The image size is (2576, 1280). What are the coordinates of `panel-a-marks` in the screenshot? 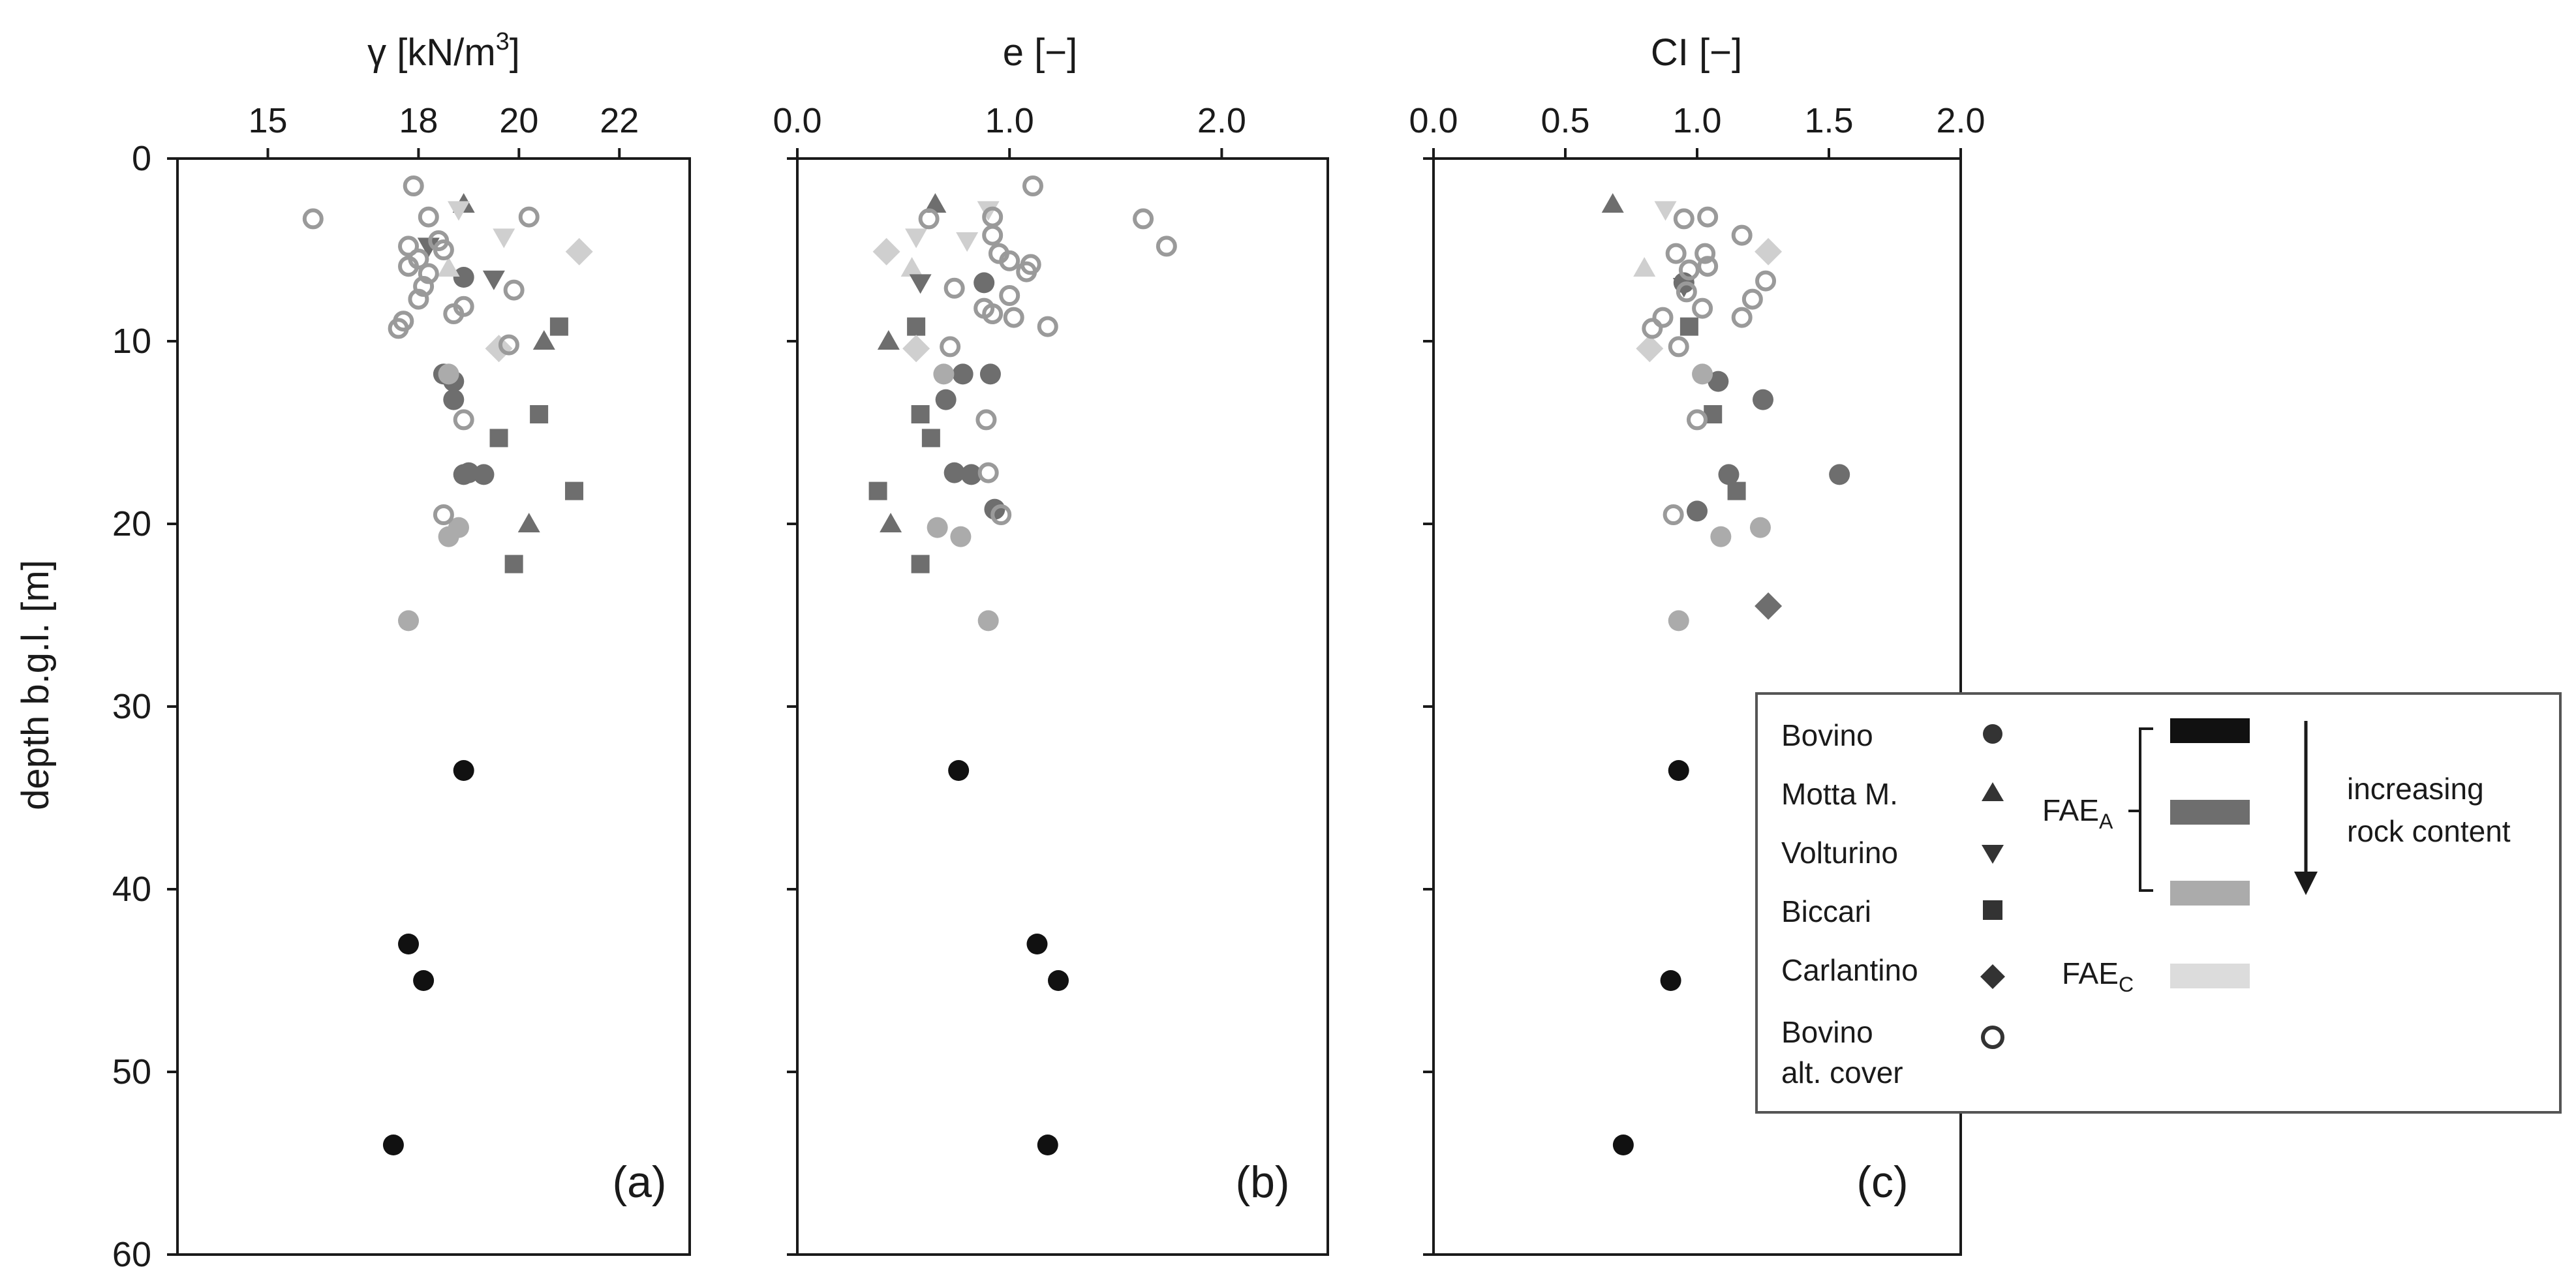 It's located at (447, 665).